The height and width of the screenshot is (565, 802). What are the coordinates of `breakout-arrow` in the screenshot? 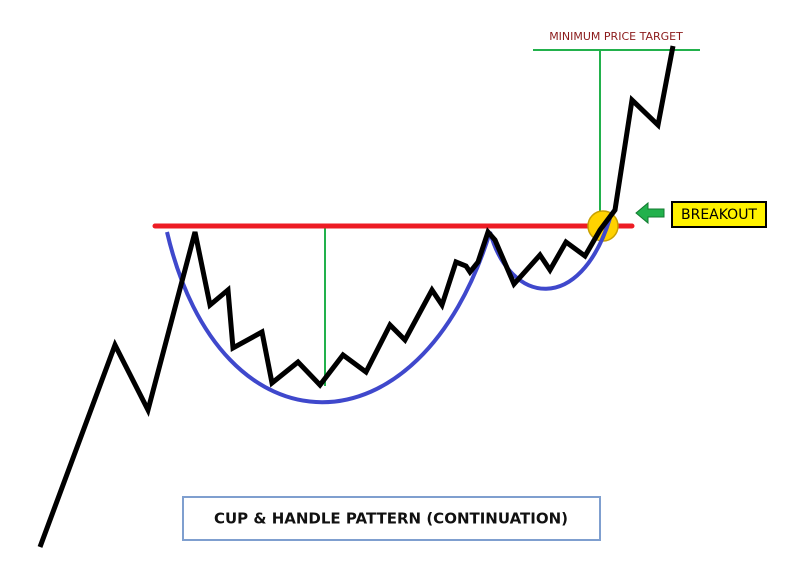 It's located at (650, 213).